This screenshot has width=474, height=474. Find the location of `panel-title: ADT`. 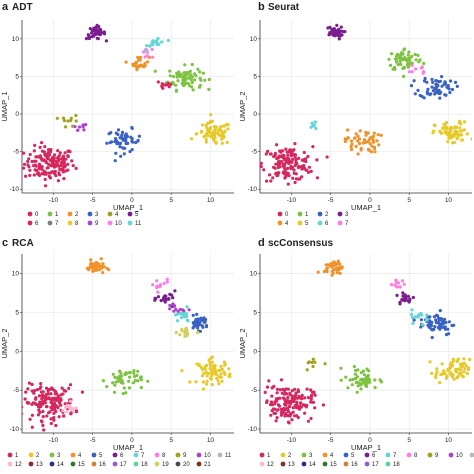

panel-title: ADT is located at coordinates (22, 7).